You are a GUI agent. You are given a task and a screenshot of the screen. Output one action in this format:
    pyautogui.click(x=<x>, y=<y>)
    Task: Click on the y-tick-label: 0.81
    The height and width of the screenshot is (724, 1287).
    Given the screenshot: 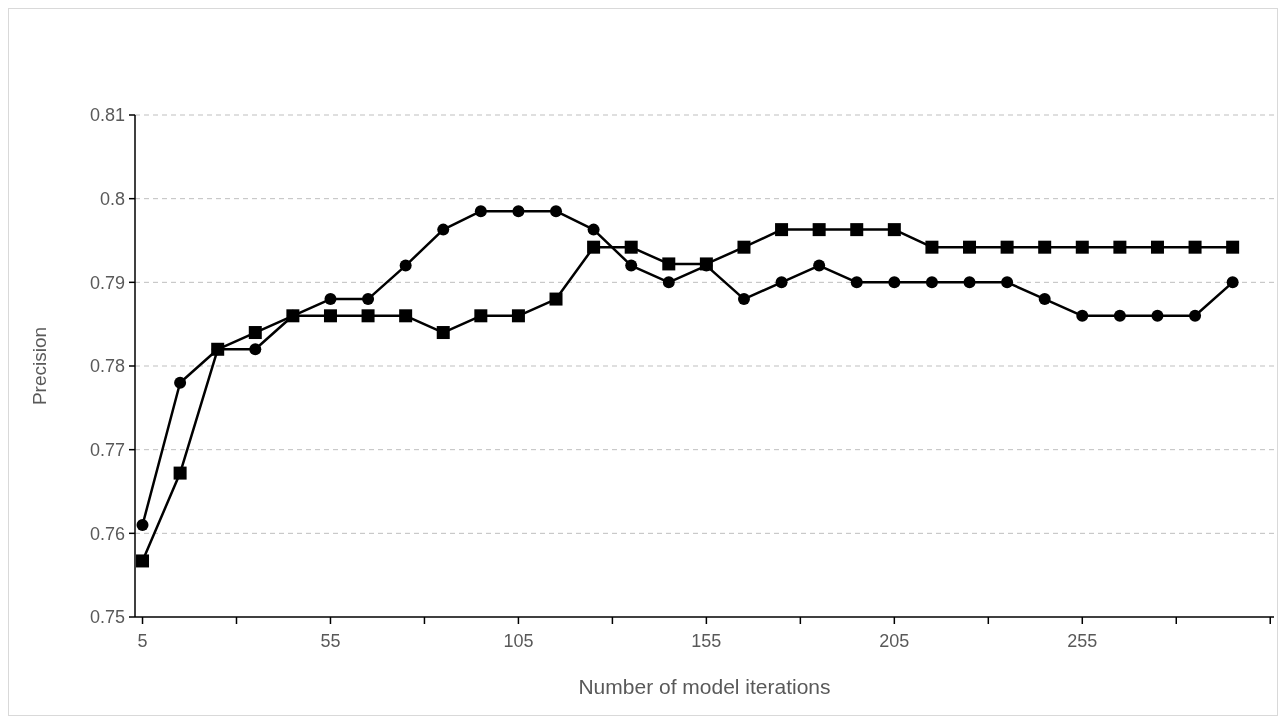 What is the action you would take?
    pyautogui.click(x=107, y=115)
    